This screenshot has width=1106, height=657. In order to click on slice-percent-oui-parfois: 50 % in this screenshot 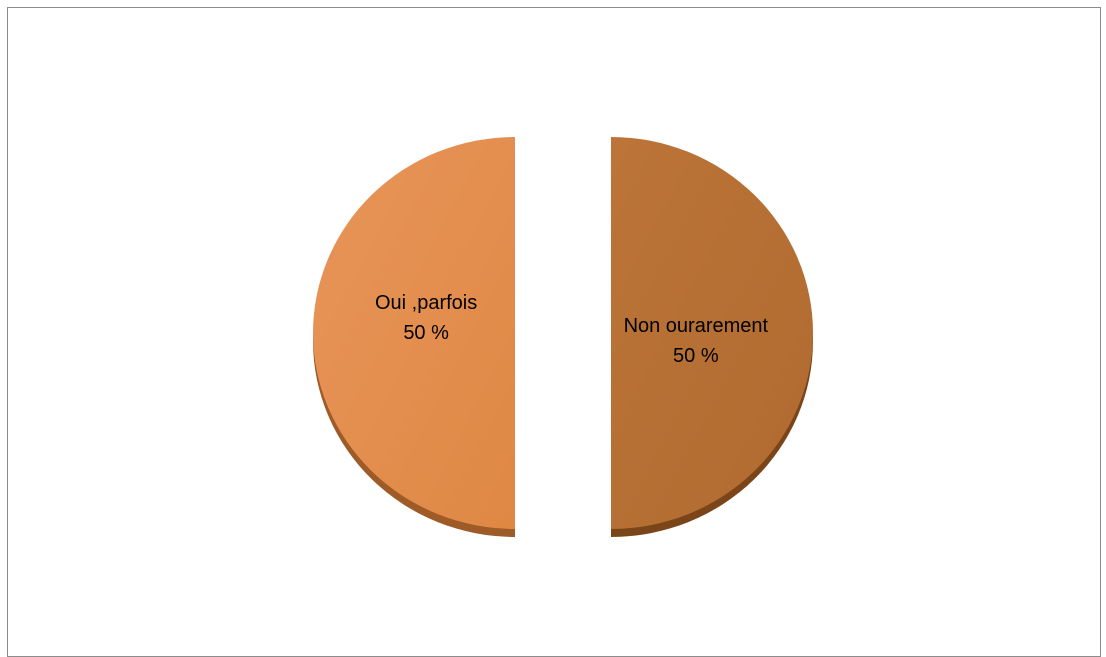, I will do `click(426, 333)`.